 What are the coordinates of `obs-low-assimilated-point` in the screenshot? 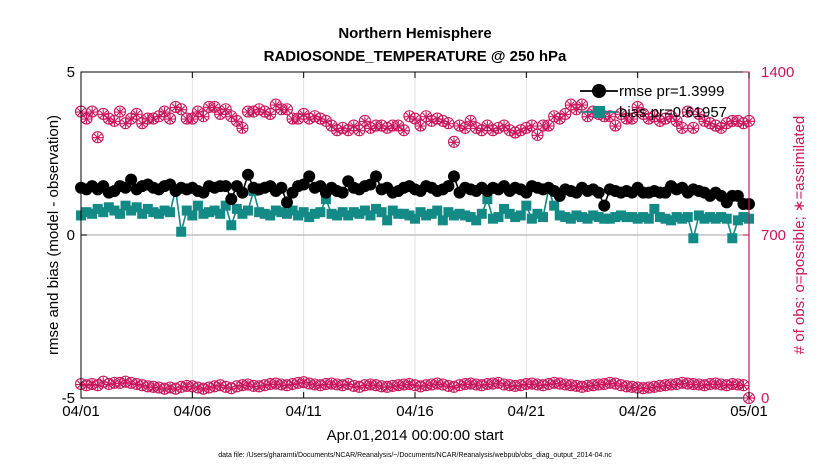 It's located at (743, 385).